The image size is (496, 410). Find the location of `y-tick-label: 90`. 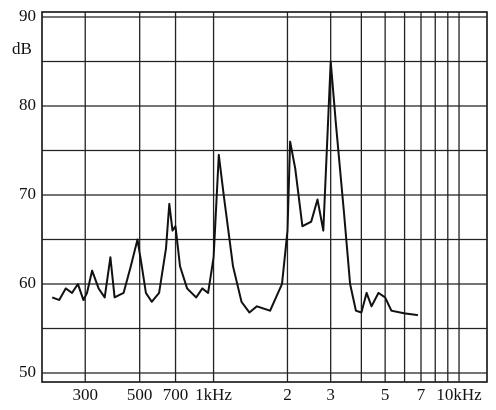

y-tick-label: 90 is located at coordinates (27, 15).